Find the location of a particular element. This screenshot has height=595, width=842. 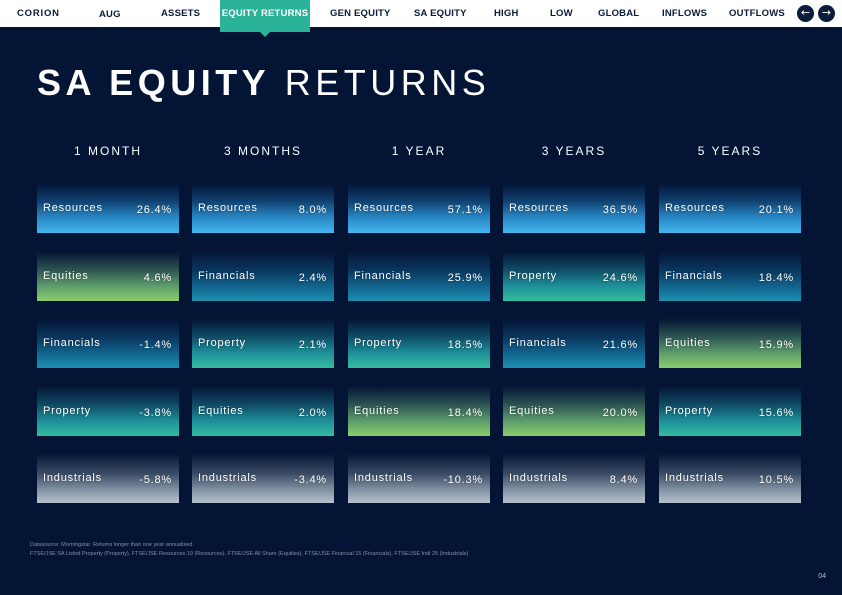

page-number: 04 is located at coordinates (822, 576).